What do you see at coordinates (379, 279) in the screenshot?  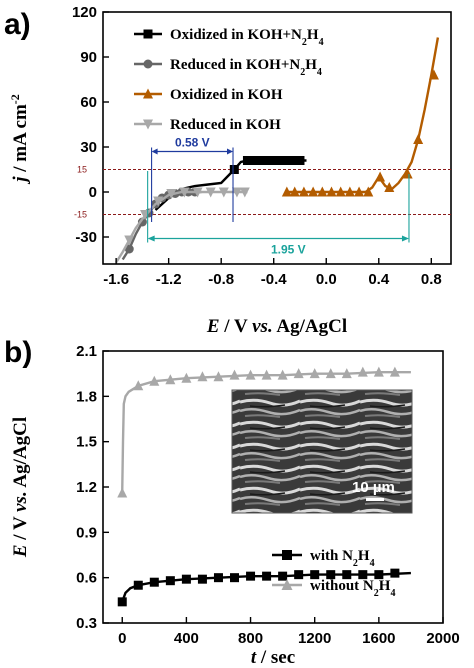 I see `x-tick-label: 0.4` at bounding box center [379, 279].